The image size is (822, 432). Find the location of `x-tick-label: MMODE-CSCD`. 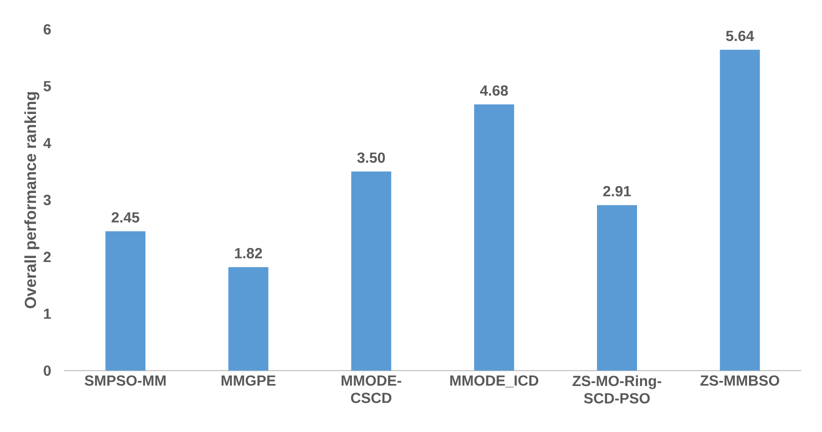

x-tick-label: MMODE-CSCD is located at coordinates (372, 389).